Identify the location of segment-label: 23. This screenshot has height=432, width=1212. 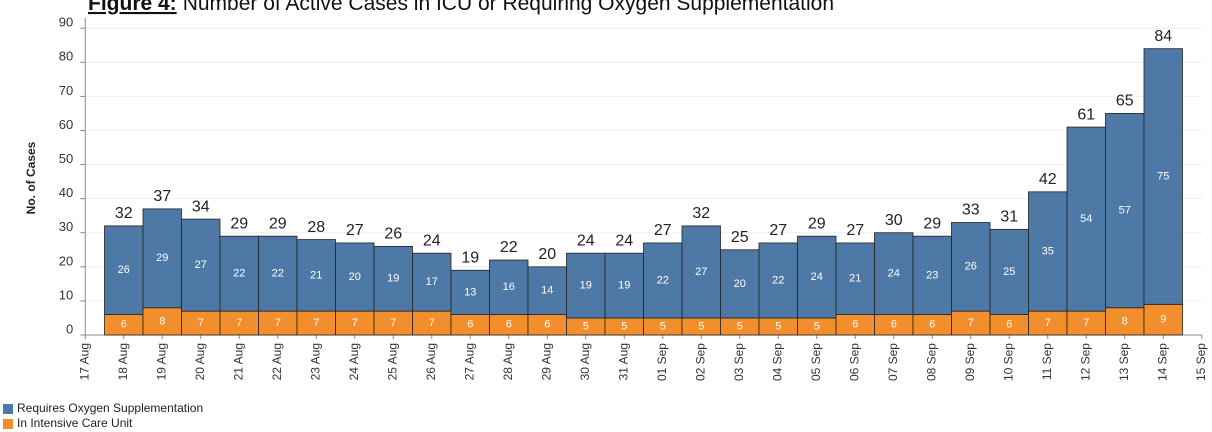
(932, 275).